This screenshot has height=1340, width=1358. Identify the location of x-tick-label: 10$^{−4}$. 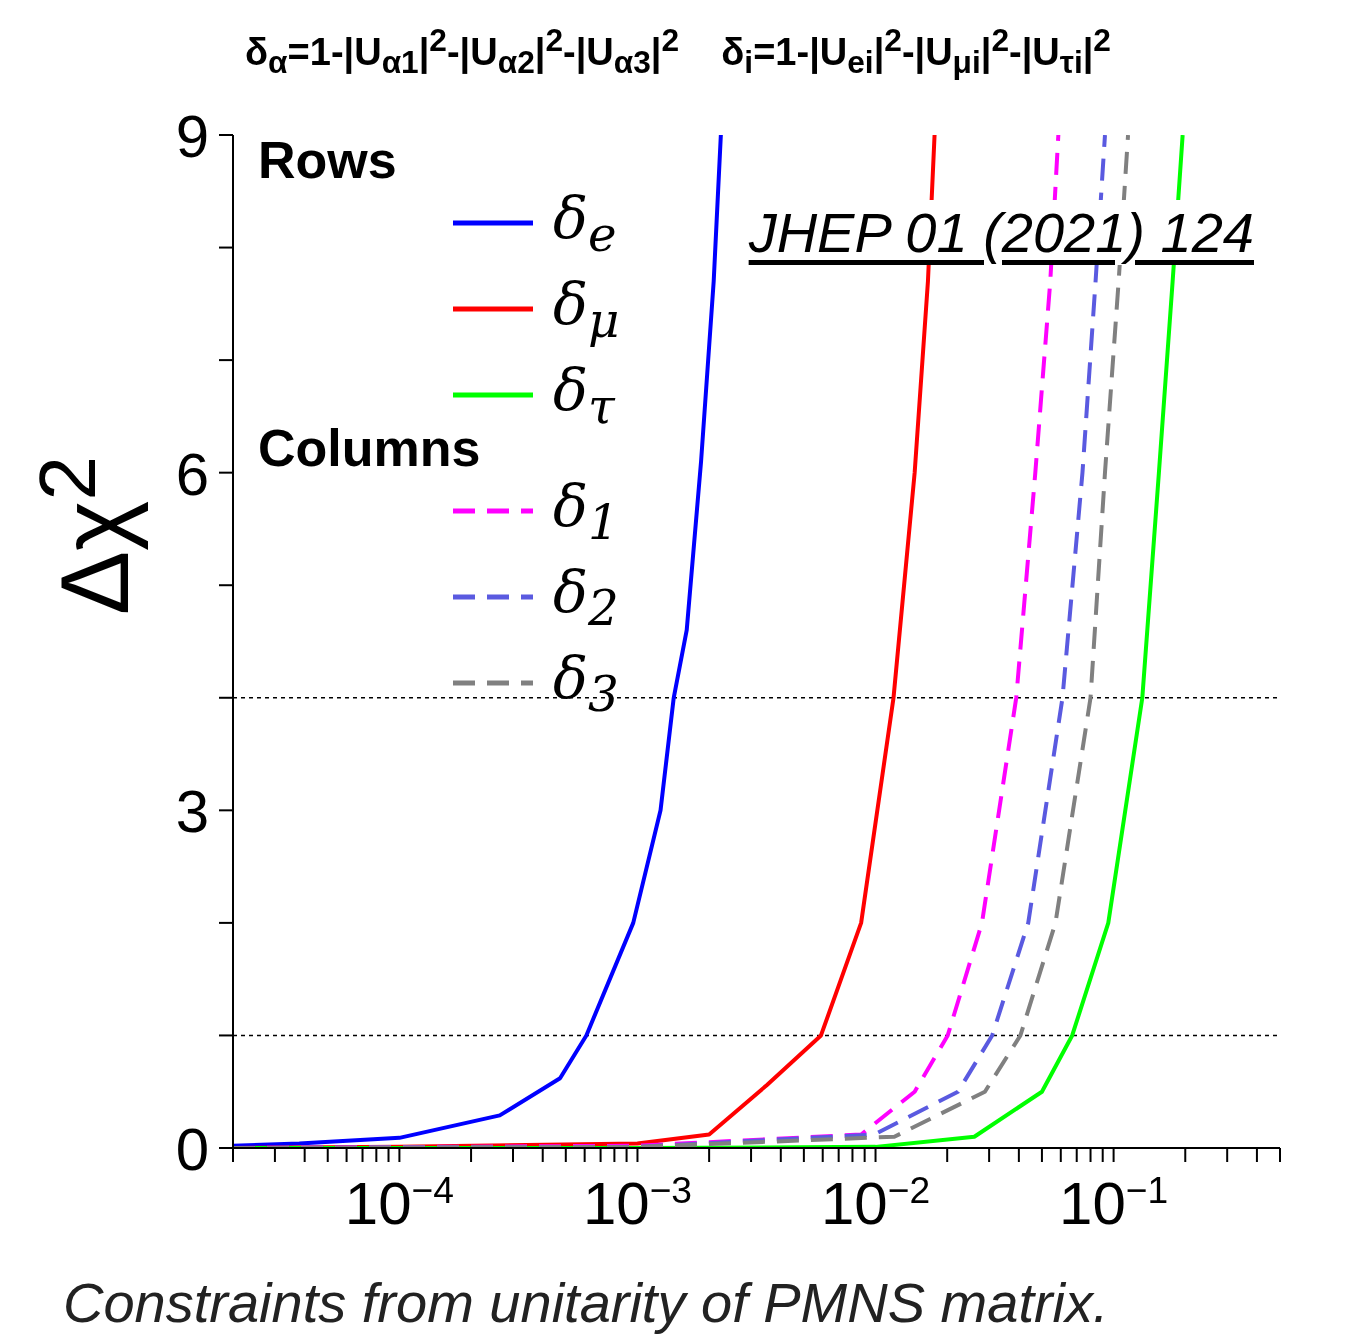
(399, 1203).